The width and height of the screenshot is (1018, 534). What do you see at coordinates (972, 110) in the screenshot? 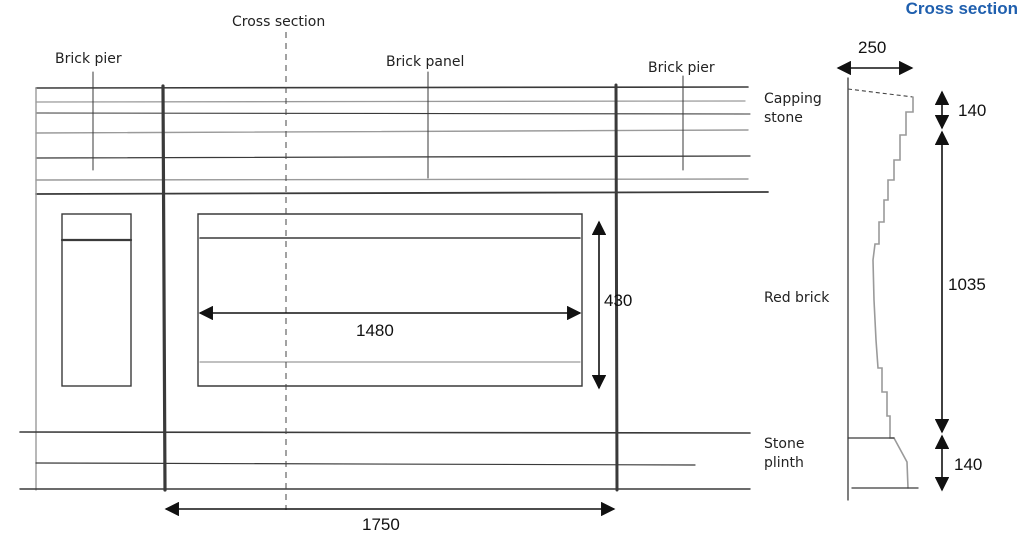
I see `capping-height-dimension: 140` at bounding box center [972, 110].